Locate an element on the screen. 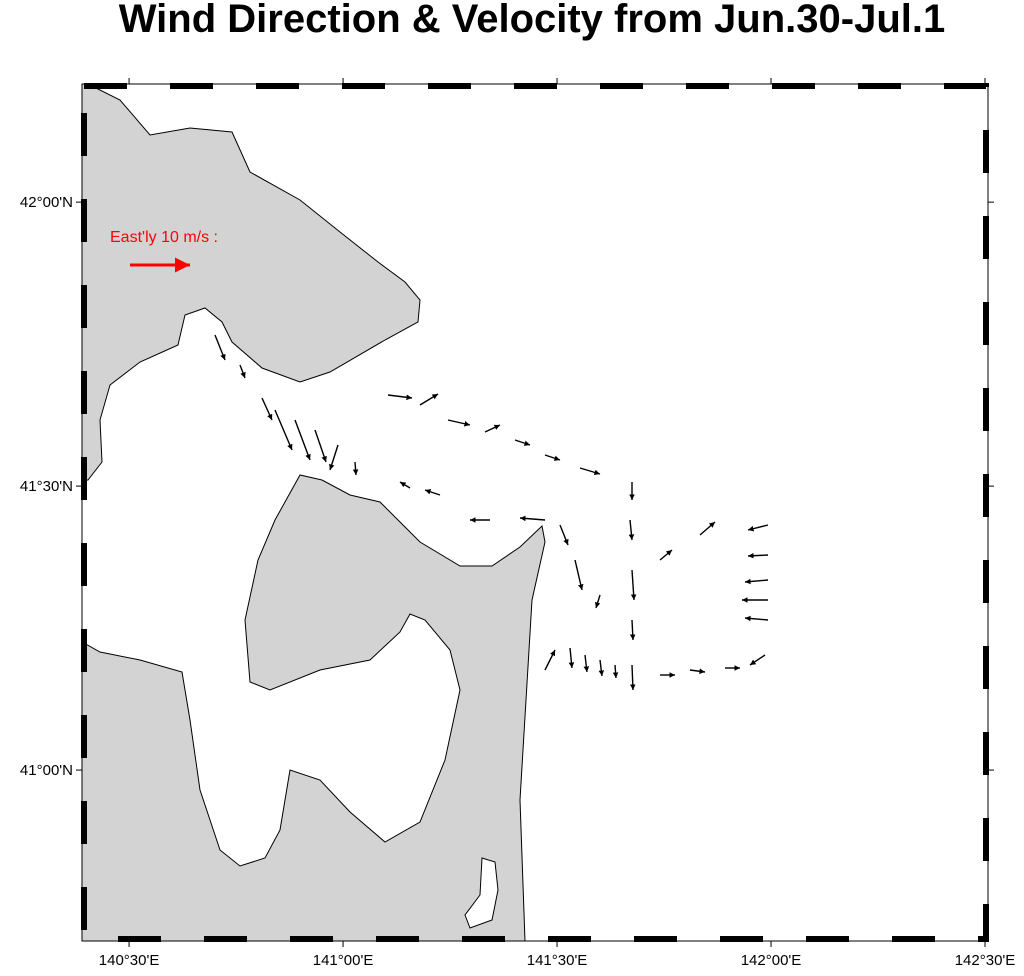 The height and width of the screenshot is (976, 1024). lake is located at coordinates (481, 893).